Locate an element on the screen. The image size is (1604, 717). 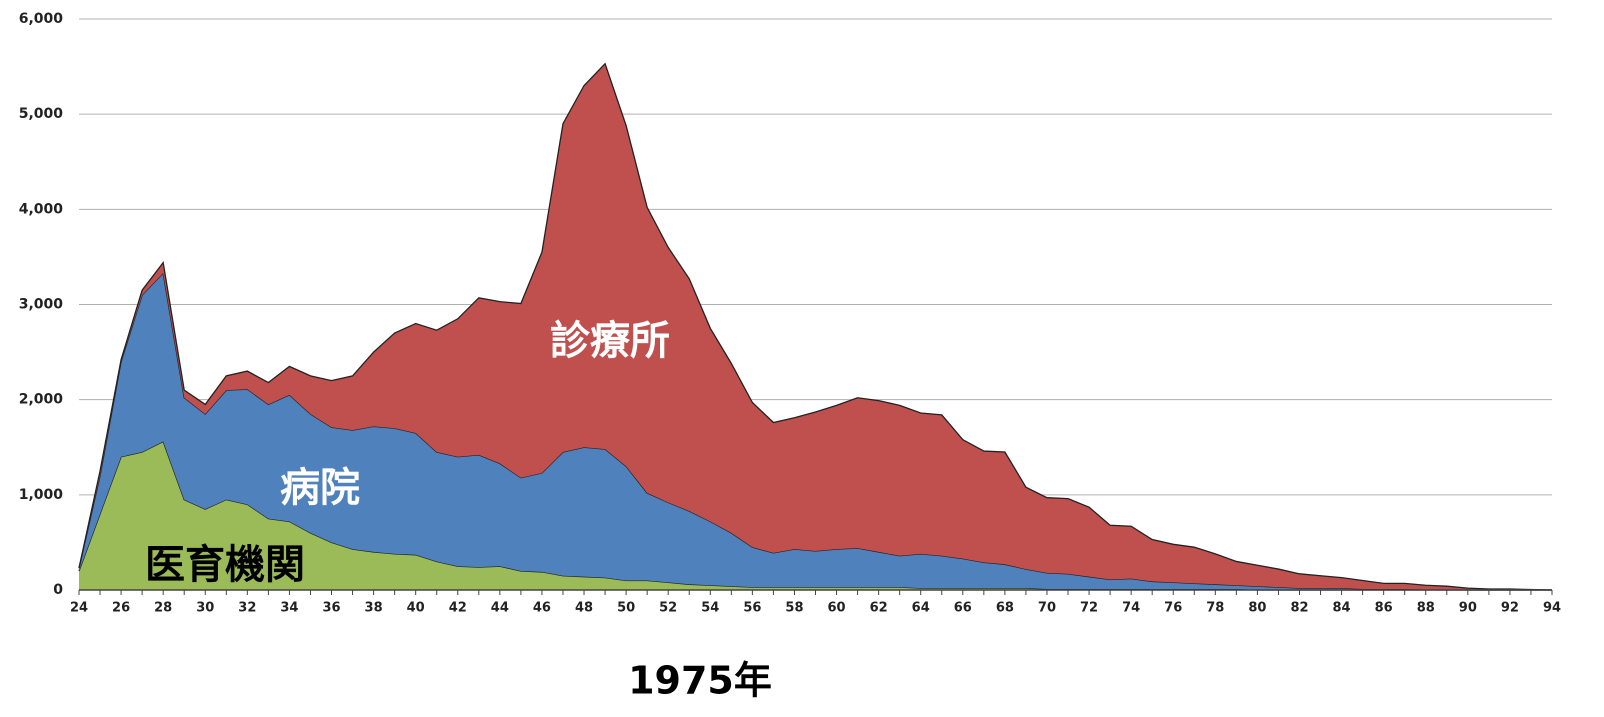
series-label: 診療所 is located at coordinates (610, 341).